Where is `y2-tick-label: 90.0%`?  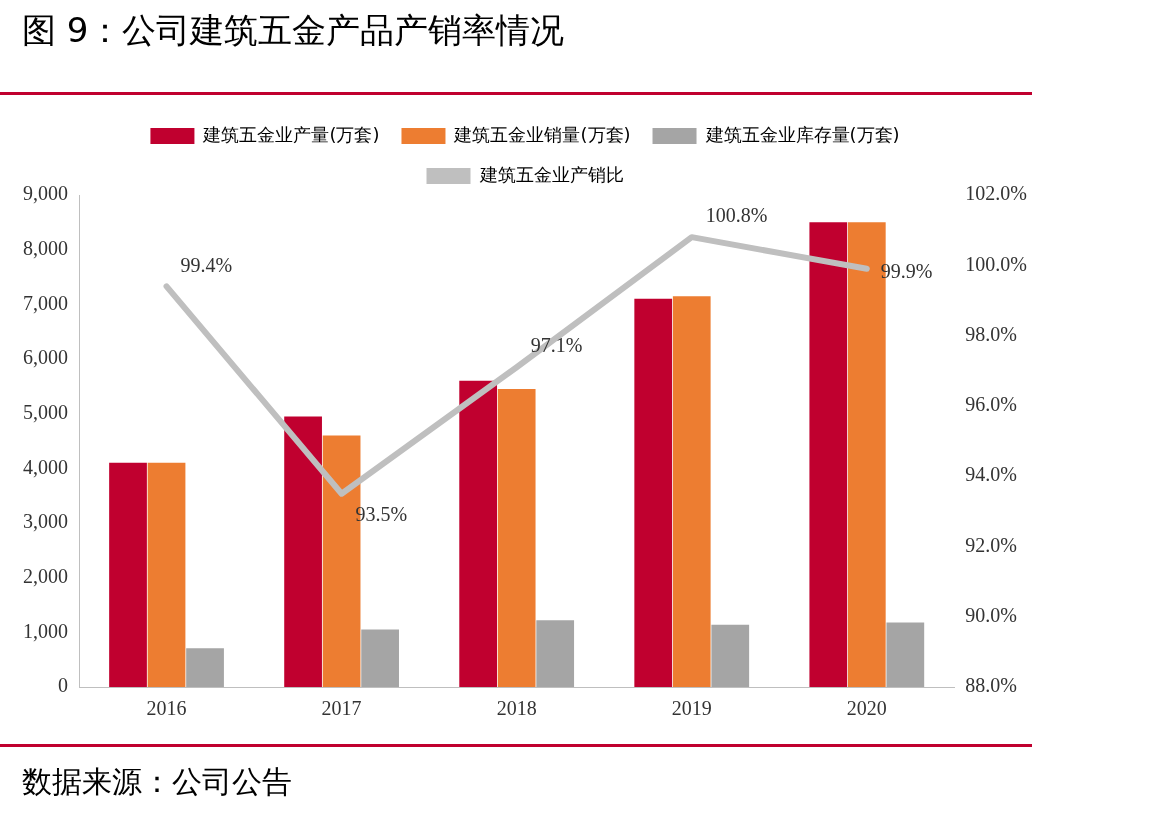 y2-tick-label: 90.0% is located at coordinates (991, 614).